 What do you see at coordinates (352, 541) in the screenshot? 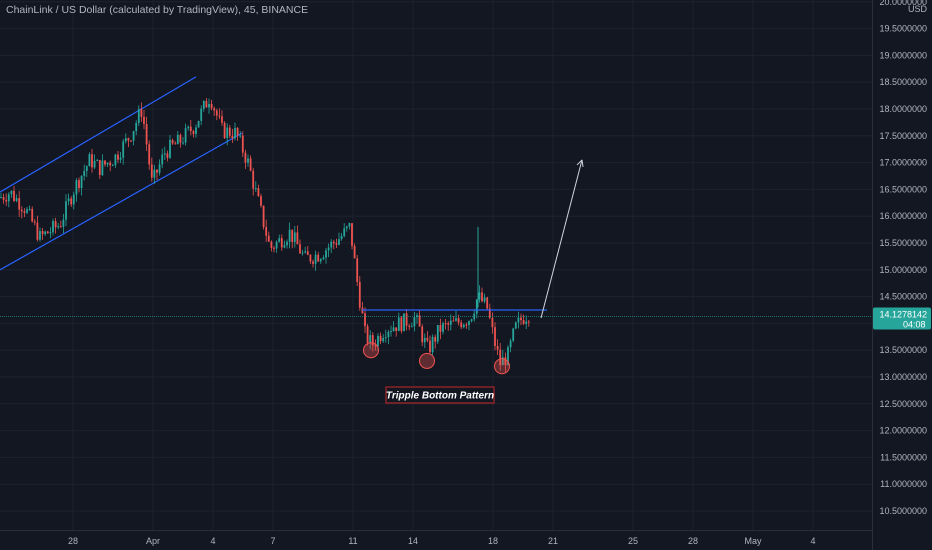
I see `time-axis-label: 11` at bounding box center [352, 541].